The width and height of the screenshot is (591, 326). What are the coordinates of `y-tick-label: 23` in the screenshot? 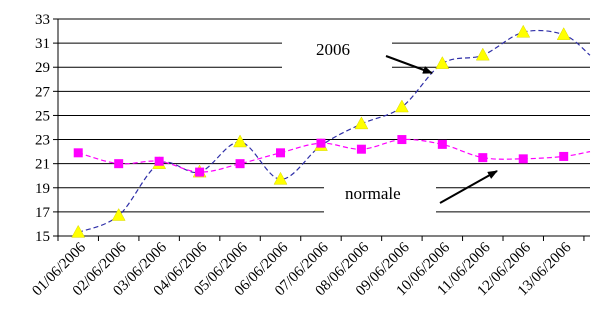 It's located at (42, 141).